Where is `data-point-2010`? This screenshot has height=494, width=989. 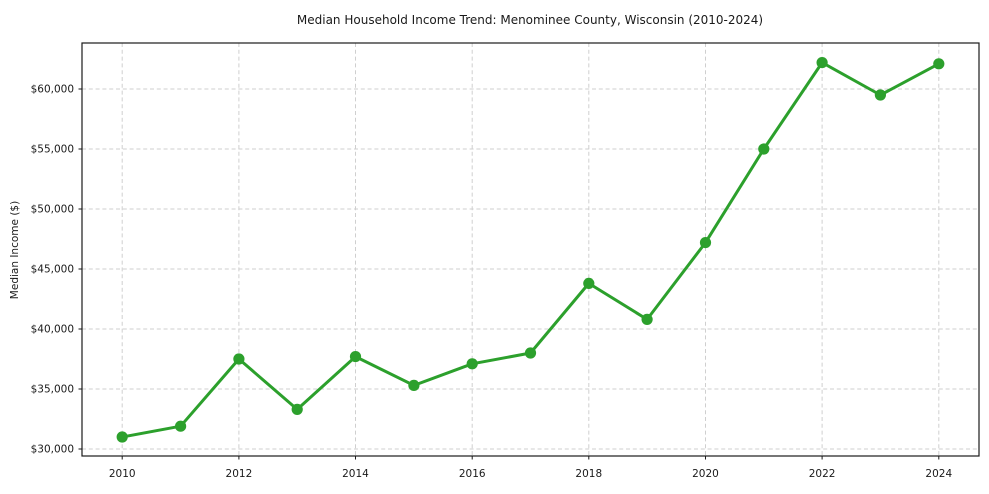
data-point-2010 is located at coordinates (122, 437).